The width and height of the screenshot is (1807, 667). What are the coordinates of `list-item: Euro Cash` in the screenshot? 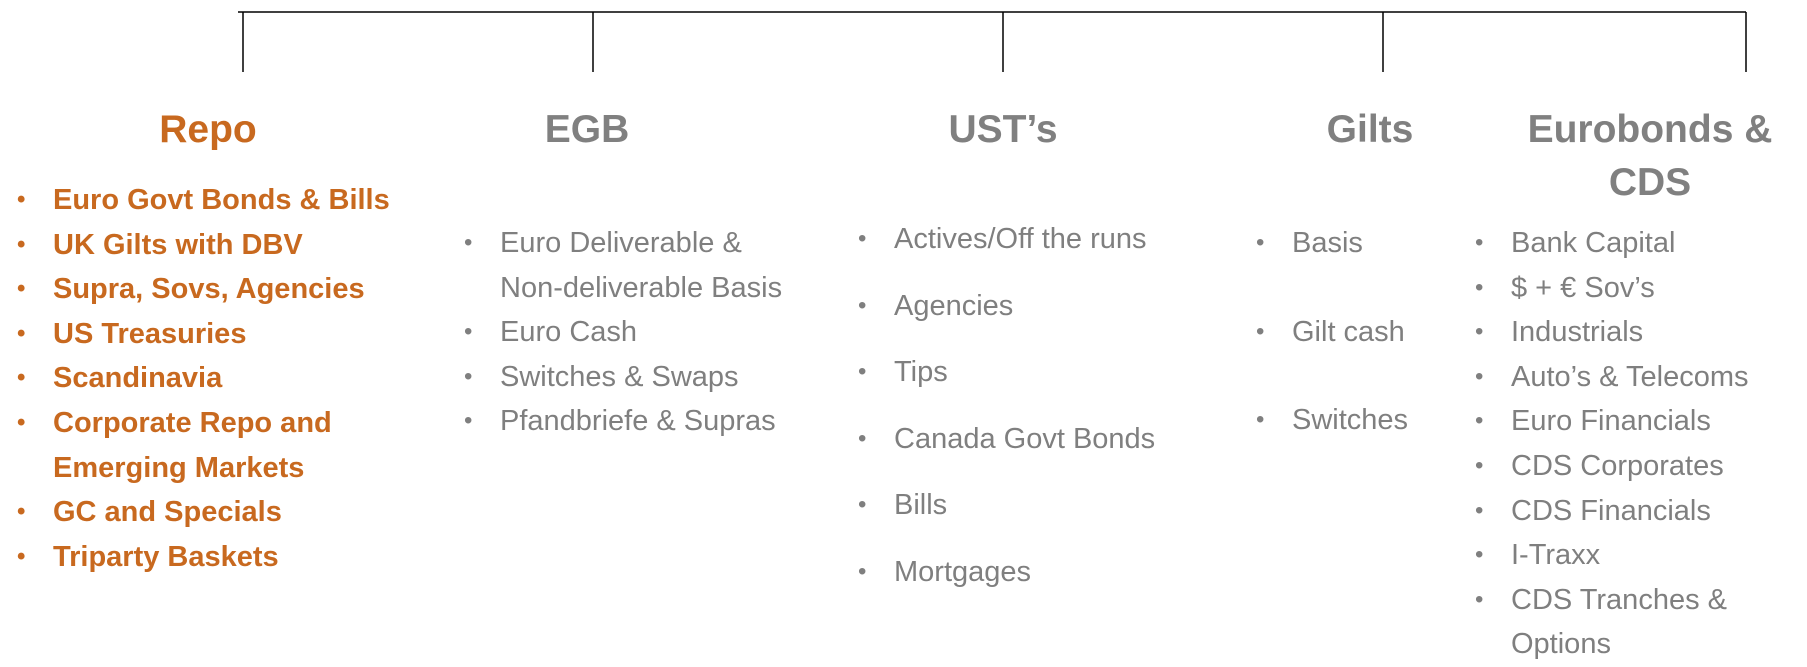 It's located at (632, 332).